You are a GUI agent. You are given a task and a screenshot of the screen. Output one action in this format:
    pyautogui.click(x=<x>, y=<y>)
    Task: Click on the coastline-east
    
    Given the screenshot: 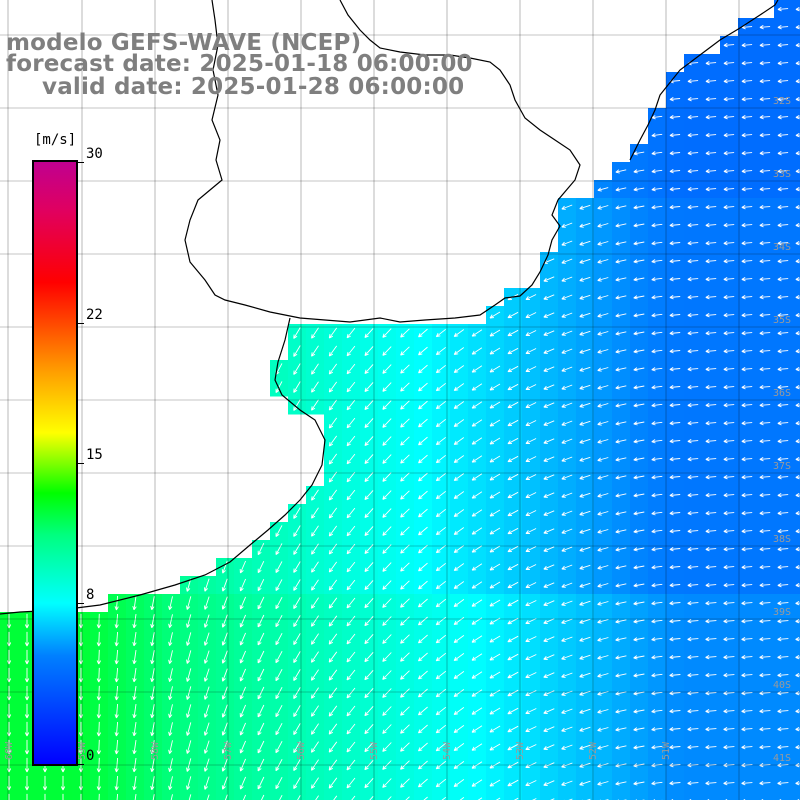 What is the action you would take?
    pyautogui.click(x=704, y=80)
    